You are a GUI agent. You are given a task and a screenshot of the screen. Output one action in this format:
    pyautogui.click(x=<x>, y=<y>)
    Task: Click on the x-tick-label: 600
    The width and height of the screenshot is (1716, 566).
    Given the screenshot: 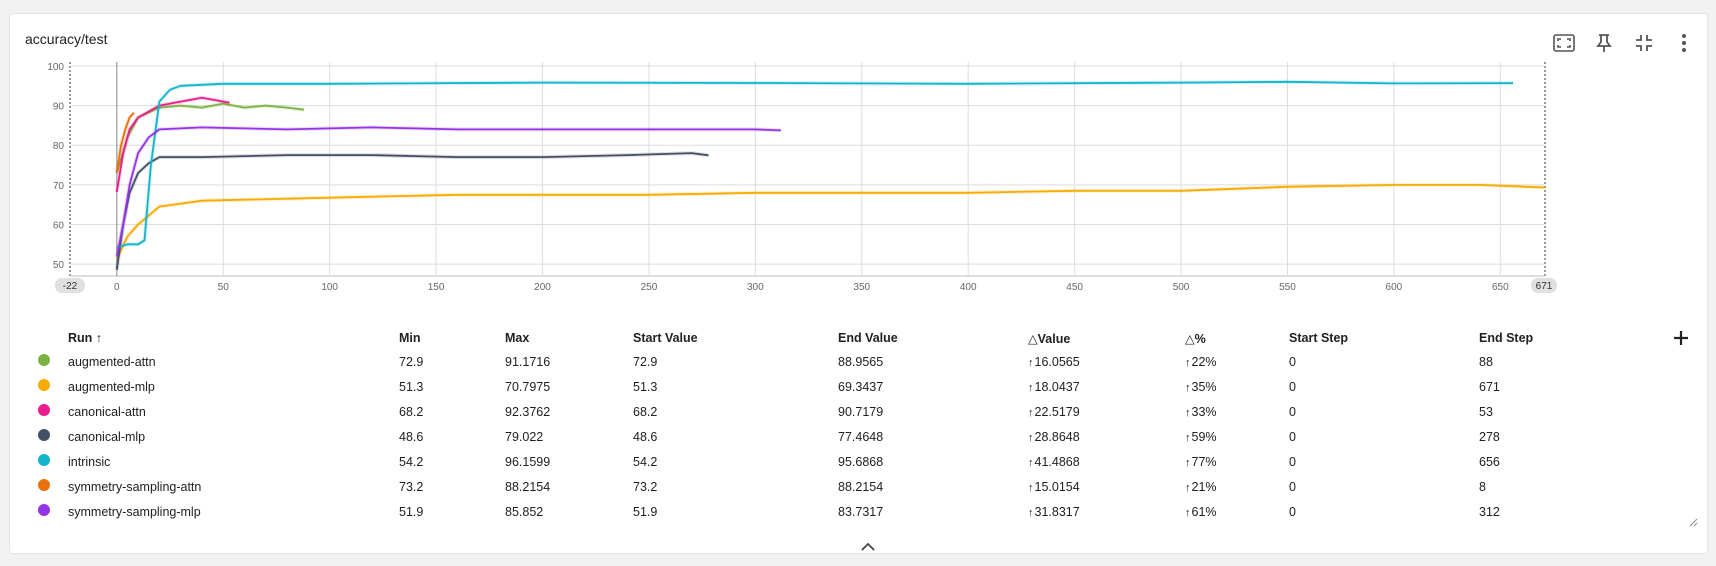 What is the action you would take?
    pyautogui.click(x=1394, y=287)
    